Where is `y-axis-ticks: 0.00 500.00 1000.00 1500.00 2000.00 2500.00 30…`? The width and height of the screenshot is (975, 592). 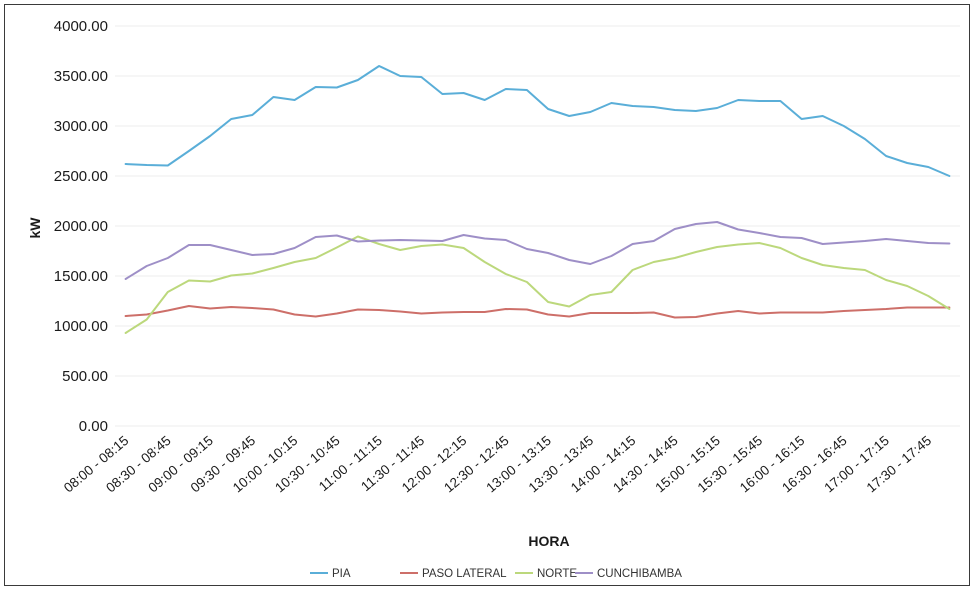
y-axis-ticks: 0.00 500.00 1000.00 1500.00 2000.00 2500.00 30… is located at coordinates (81, 226).